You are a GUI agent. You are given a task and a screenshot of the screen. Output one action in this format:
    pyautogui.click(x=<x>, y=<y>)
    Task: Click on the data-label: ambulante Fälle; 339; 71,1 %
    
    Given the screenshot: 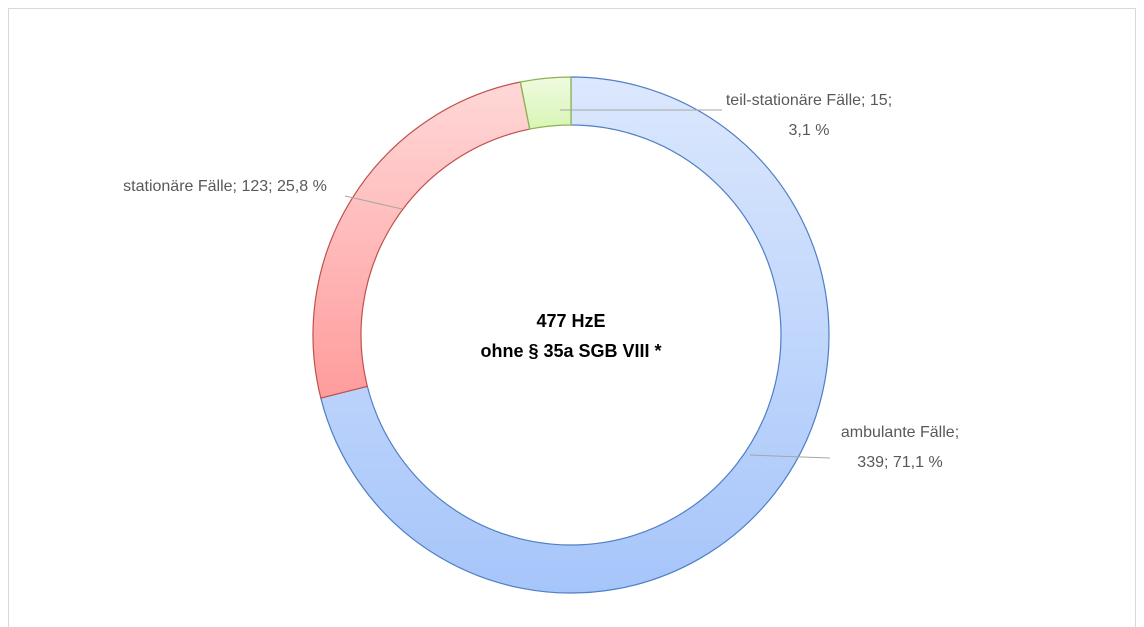 What is the action you would take?
    pyautogui.click(x=900, y=447)
    